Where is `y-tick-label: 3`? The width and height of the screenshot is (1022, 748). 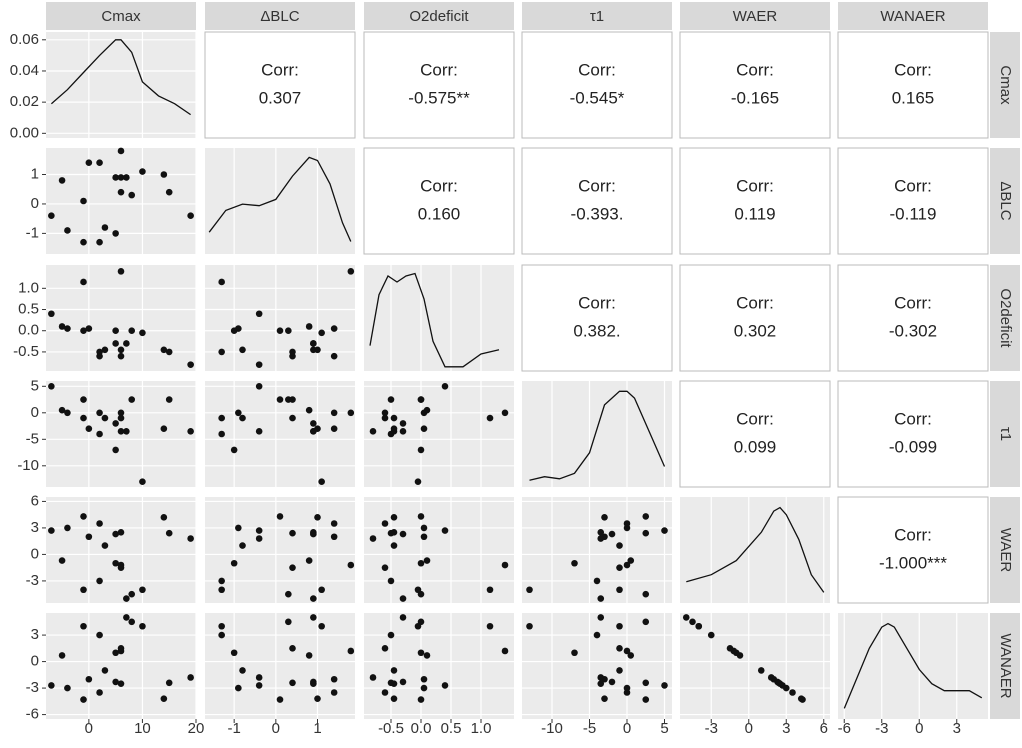
y-tick-label: 3 is located at coordinates (35, 527).